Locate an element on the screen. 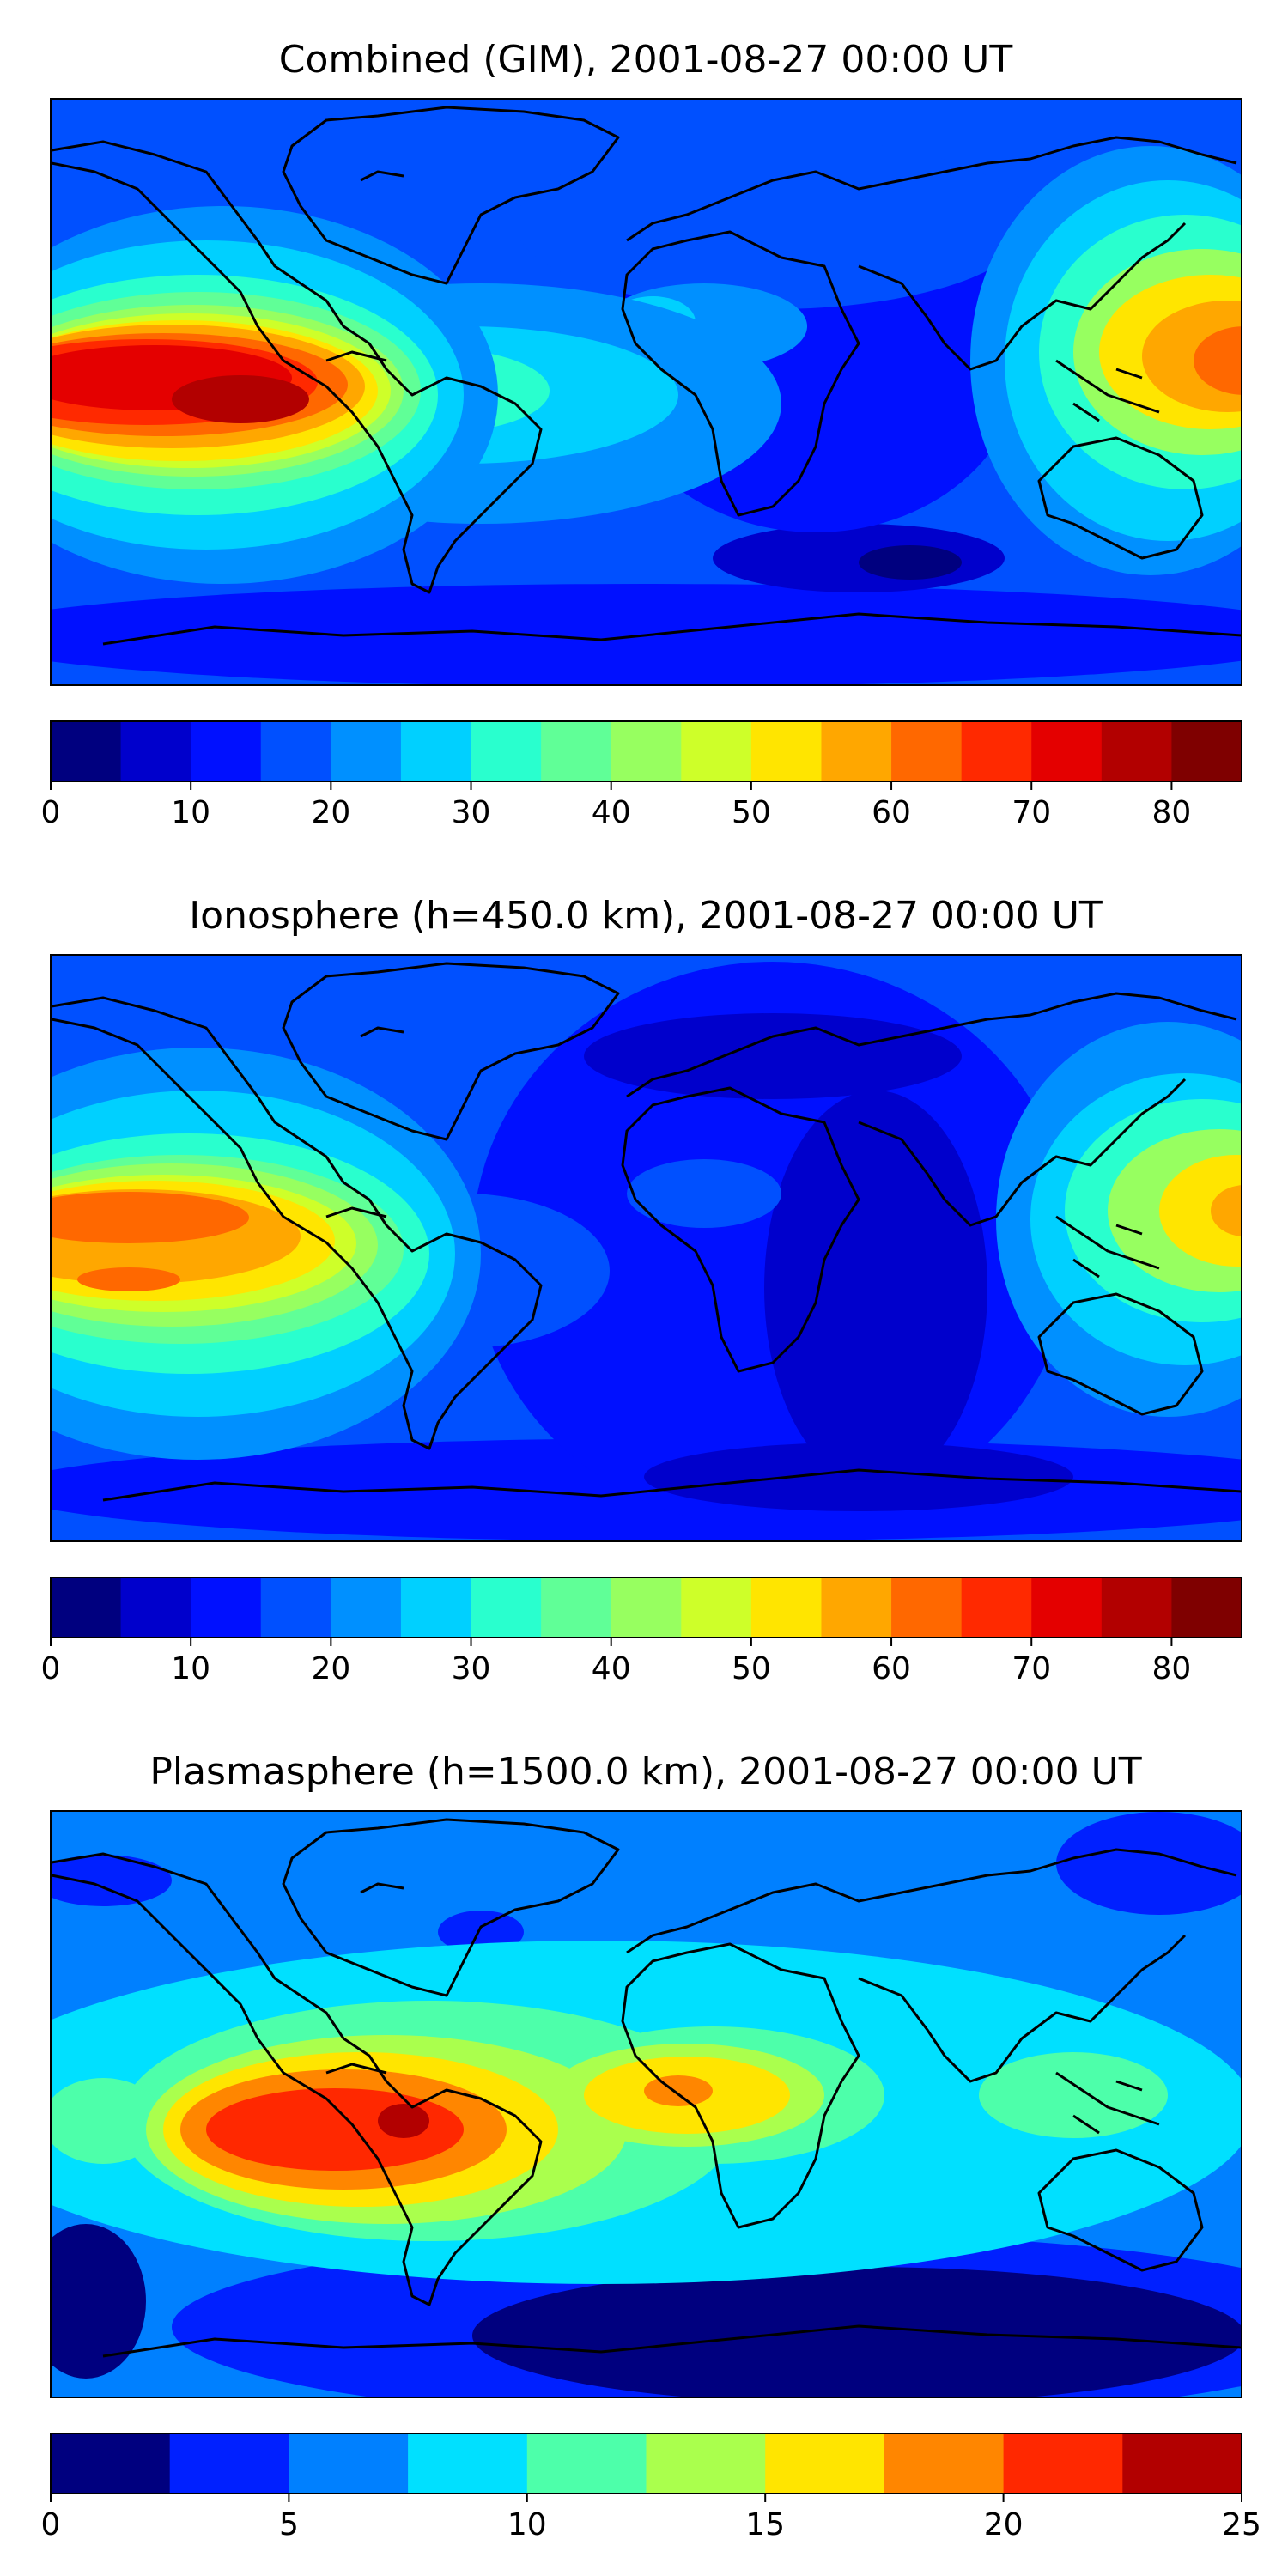 This screenshot has height=2576, width=1288. colorbar-tick-label: 5 is located at coordinates (289, 2525).